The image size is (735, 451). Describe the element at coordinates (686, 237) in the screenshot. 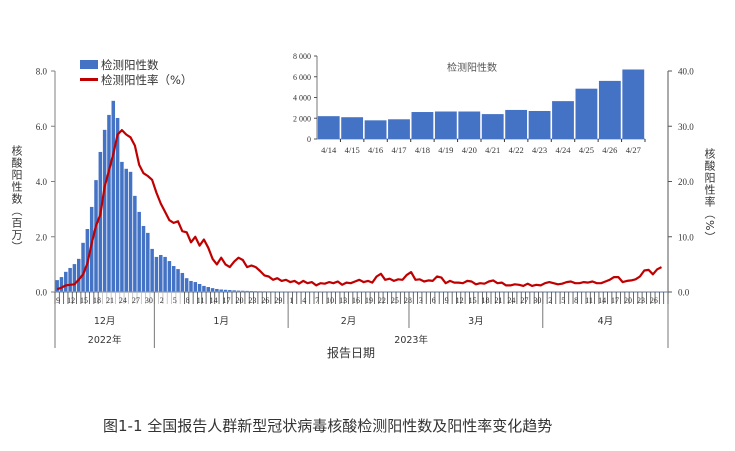

I see `right-tick-label: 10.0` at that location.